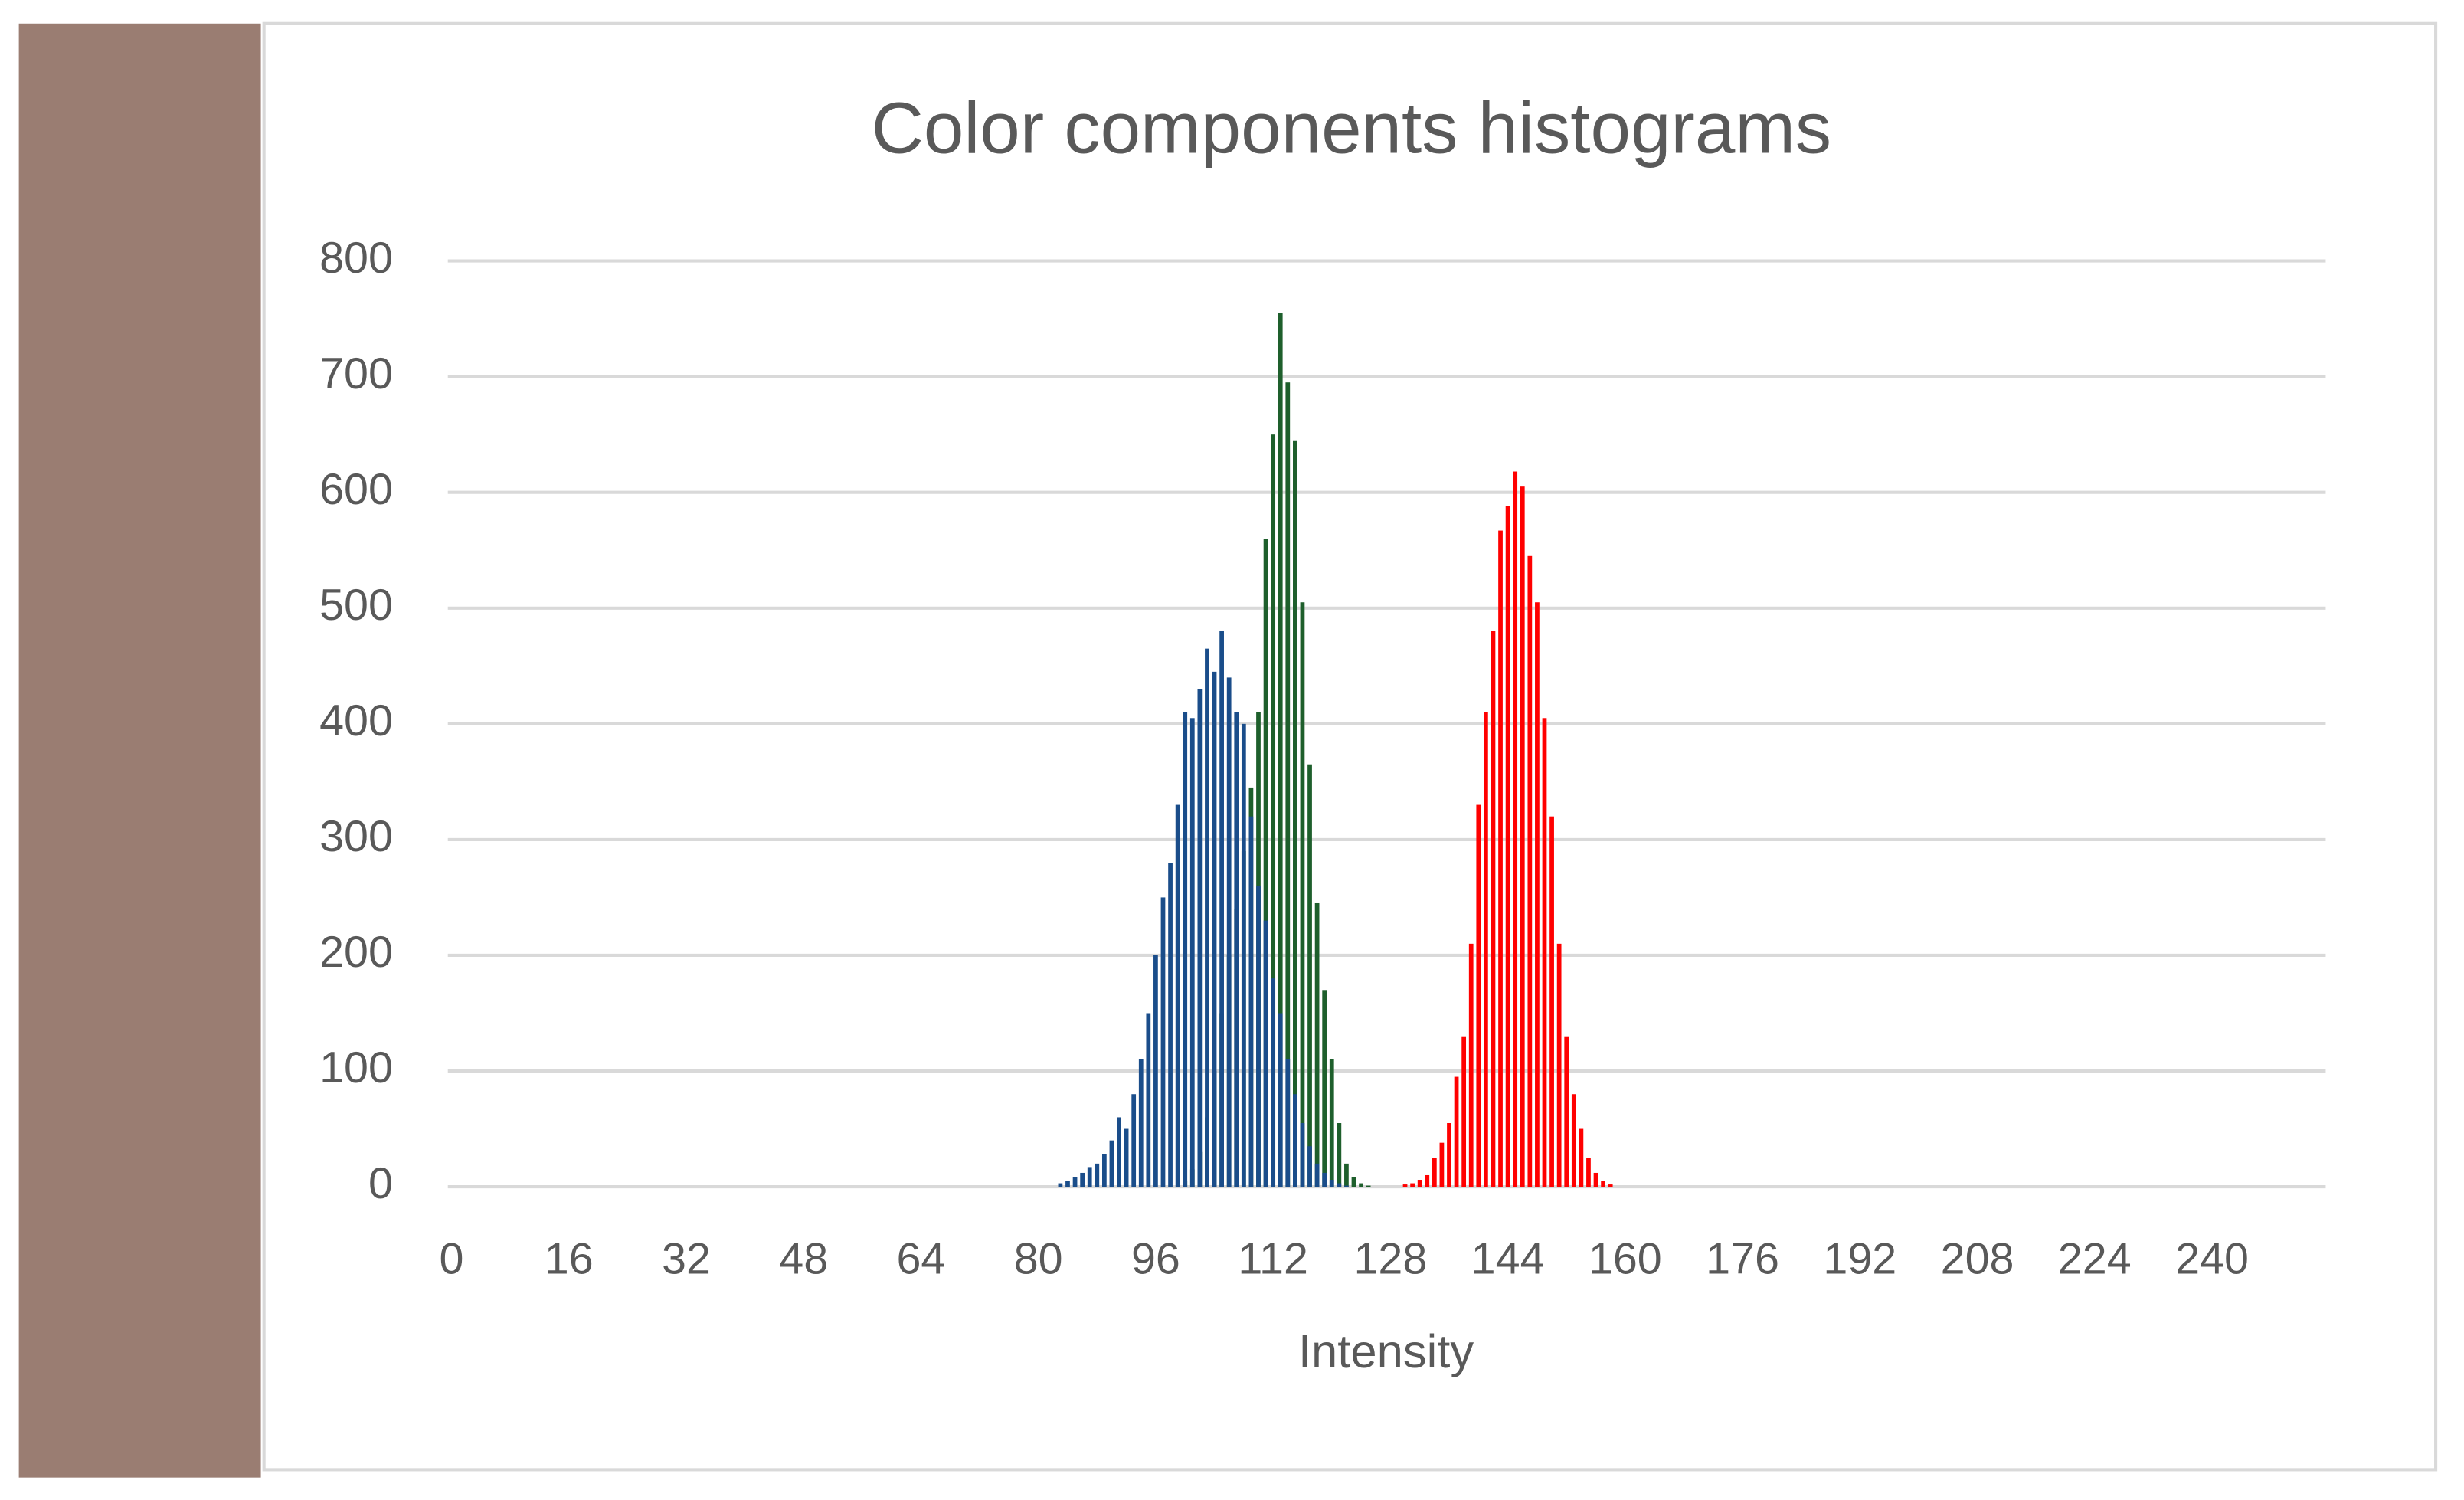  What do you see at coordinates (803, 1259) in the screenshot?
I see `x-tick-label: 48` at bounding box center [803, 1259].